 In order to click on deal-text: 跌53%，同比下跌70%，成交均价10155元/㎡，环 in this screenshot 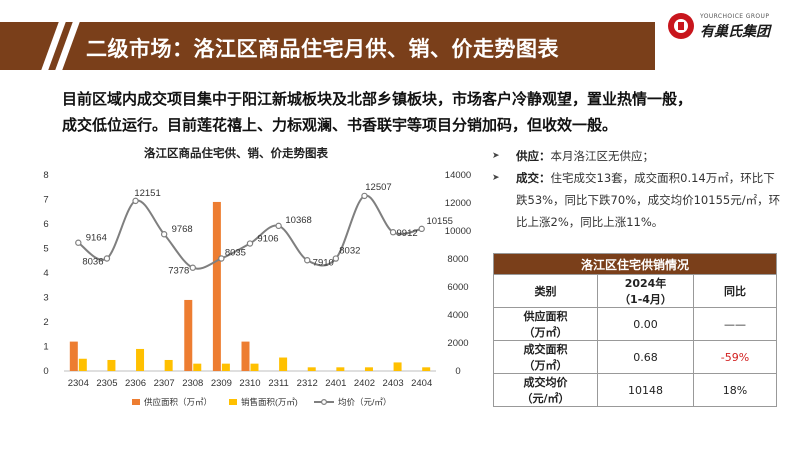, I will do `click(648, 200)`.